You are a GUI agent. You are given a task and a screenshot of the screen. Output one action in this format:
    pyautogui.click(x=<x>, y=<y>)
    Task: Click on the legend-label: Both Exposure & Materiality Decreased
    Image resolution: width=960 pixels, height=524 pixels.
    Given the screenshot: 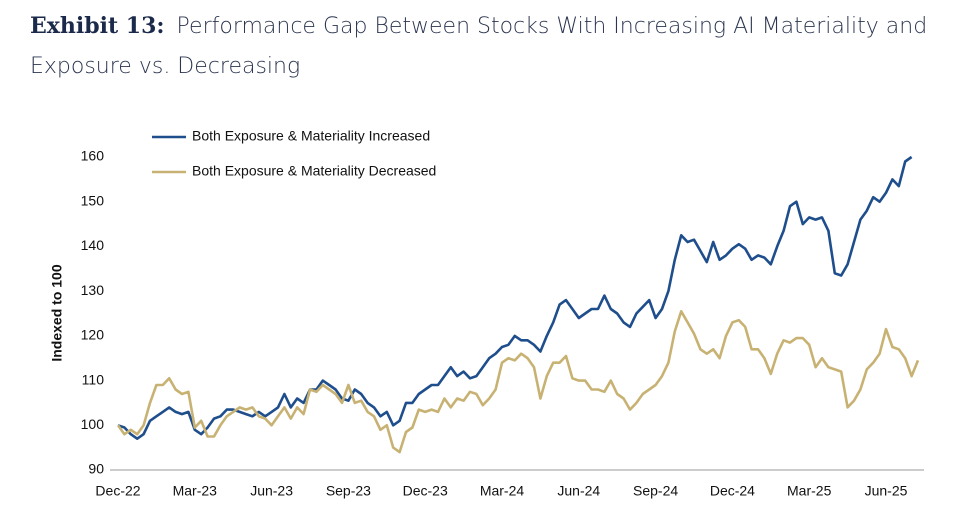 What is the action you would take?
    pyautogui.click(x=314, y=171)
    